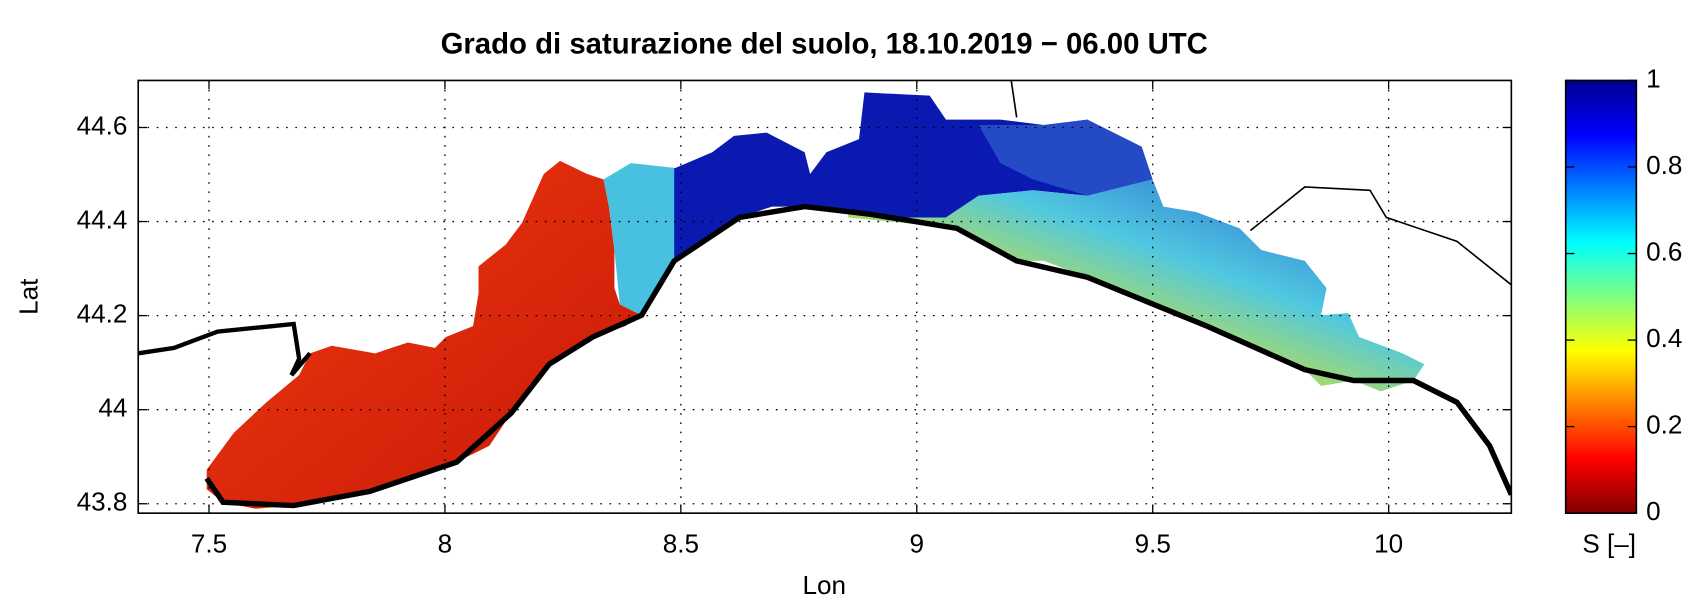 This screenshot has height=611, width=1705. I want to click on region-west, so click(424, 334).